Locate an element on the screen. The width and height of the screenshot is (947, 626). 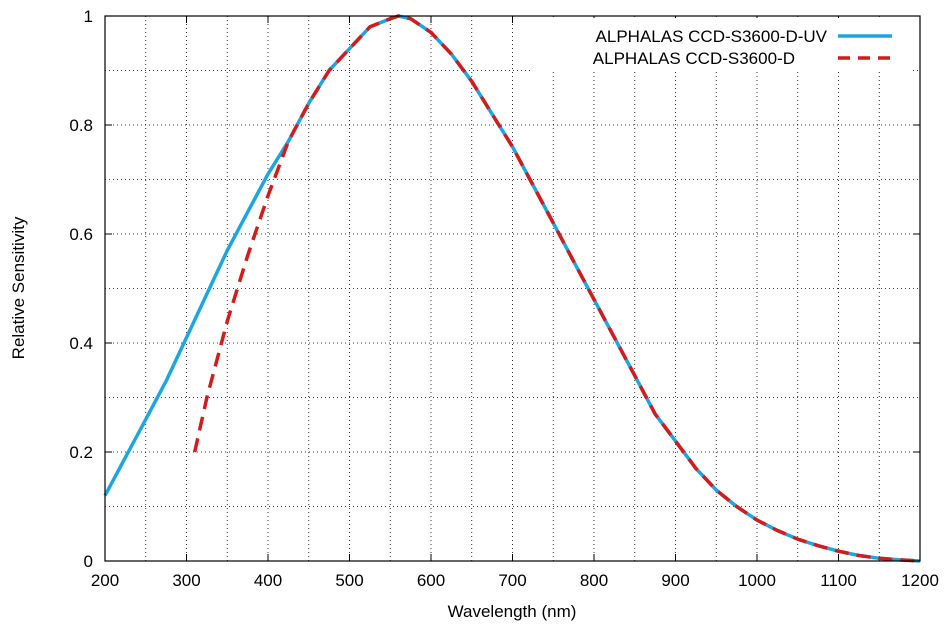
y-tick-label: 0 is located at coordinates (88, 561).